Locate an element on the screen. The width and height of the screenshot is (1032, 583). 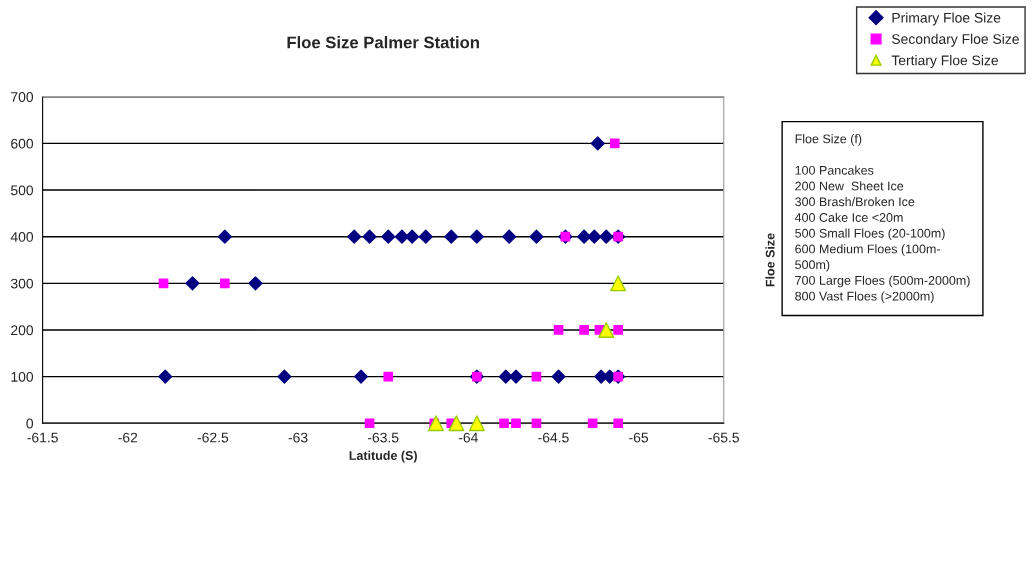
y-tick-label: 300 is located at coordinates (22, 283).